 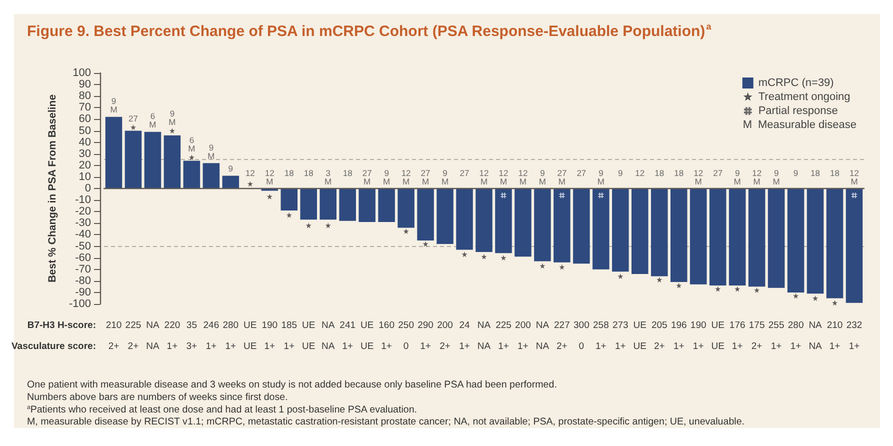 I want to click on y-tick-label: 90, so click(x=84, y=84).